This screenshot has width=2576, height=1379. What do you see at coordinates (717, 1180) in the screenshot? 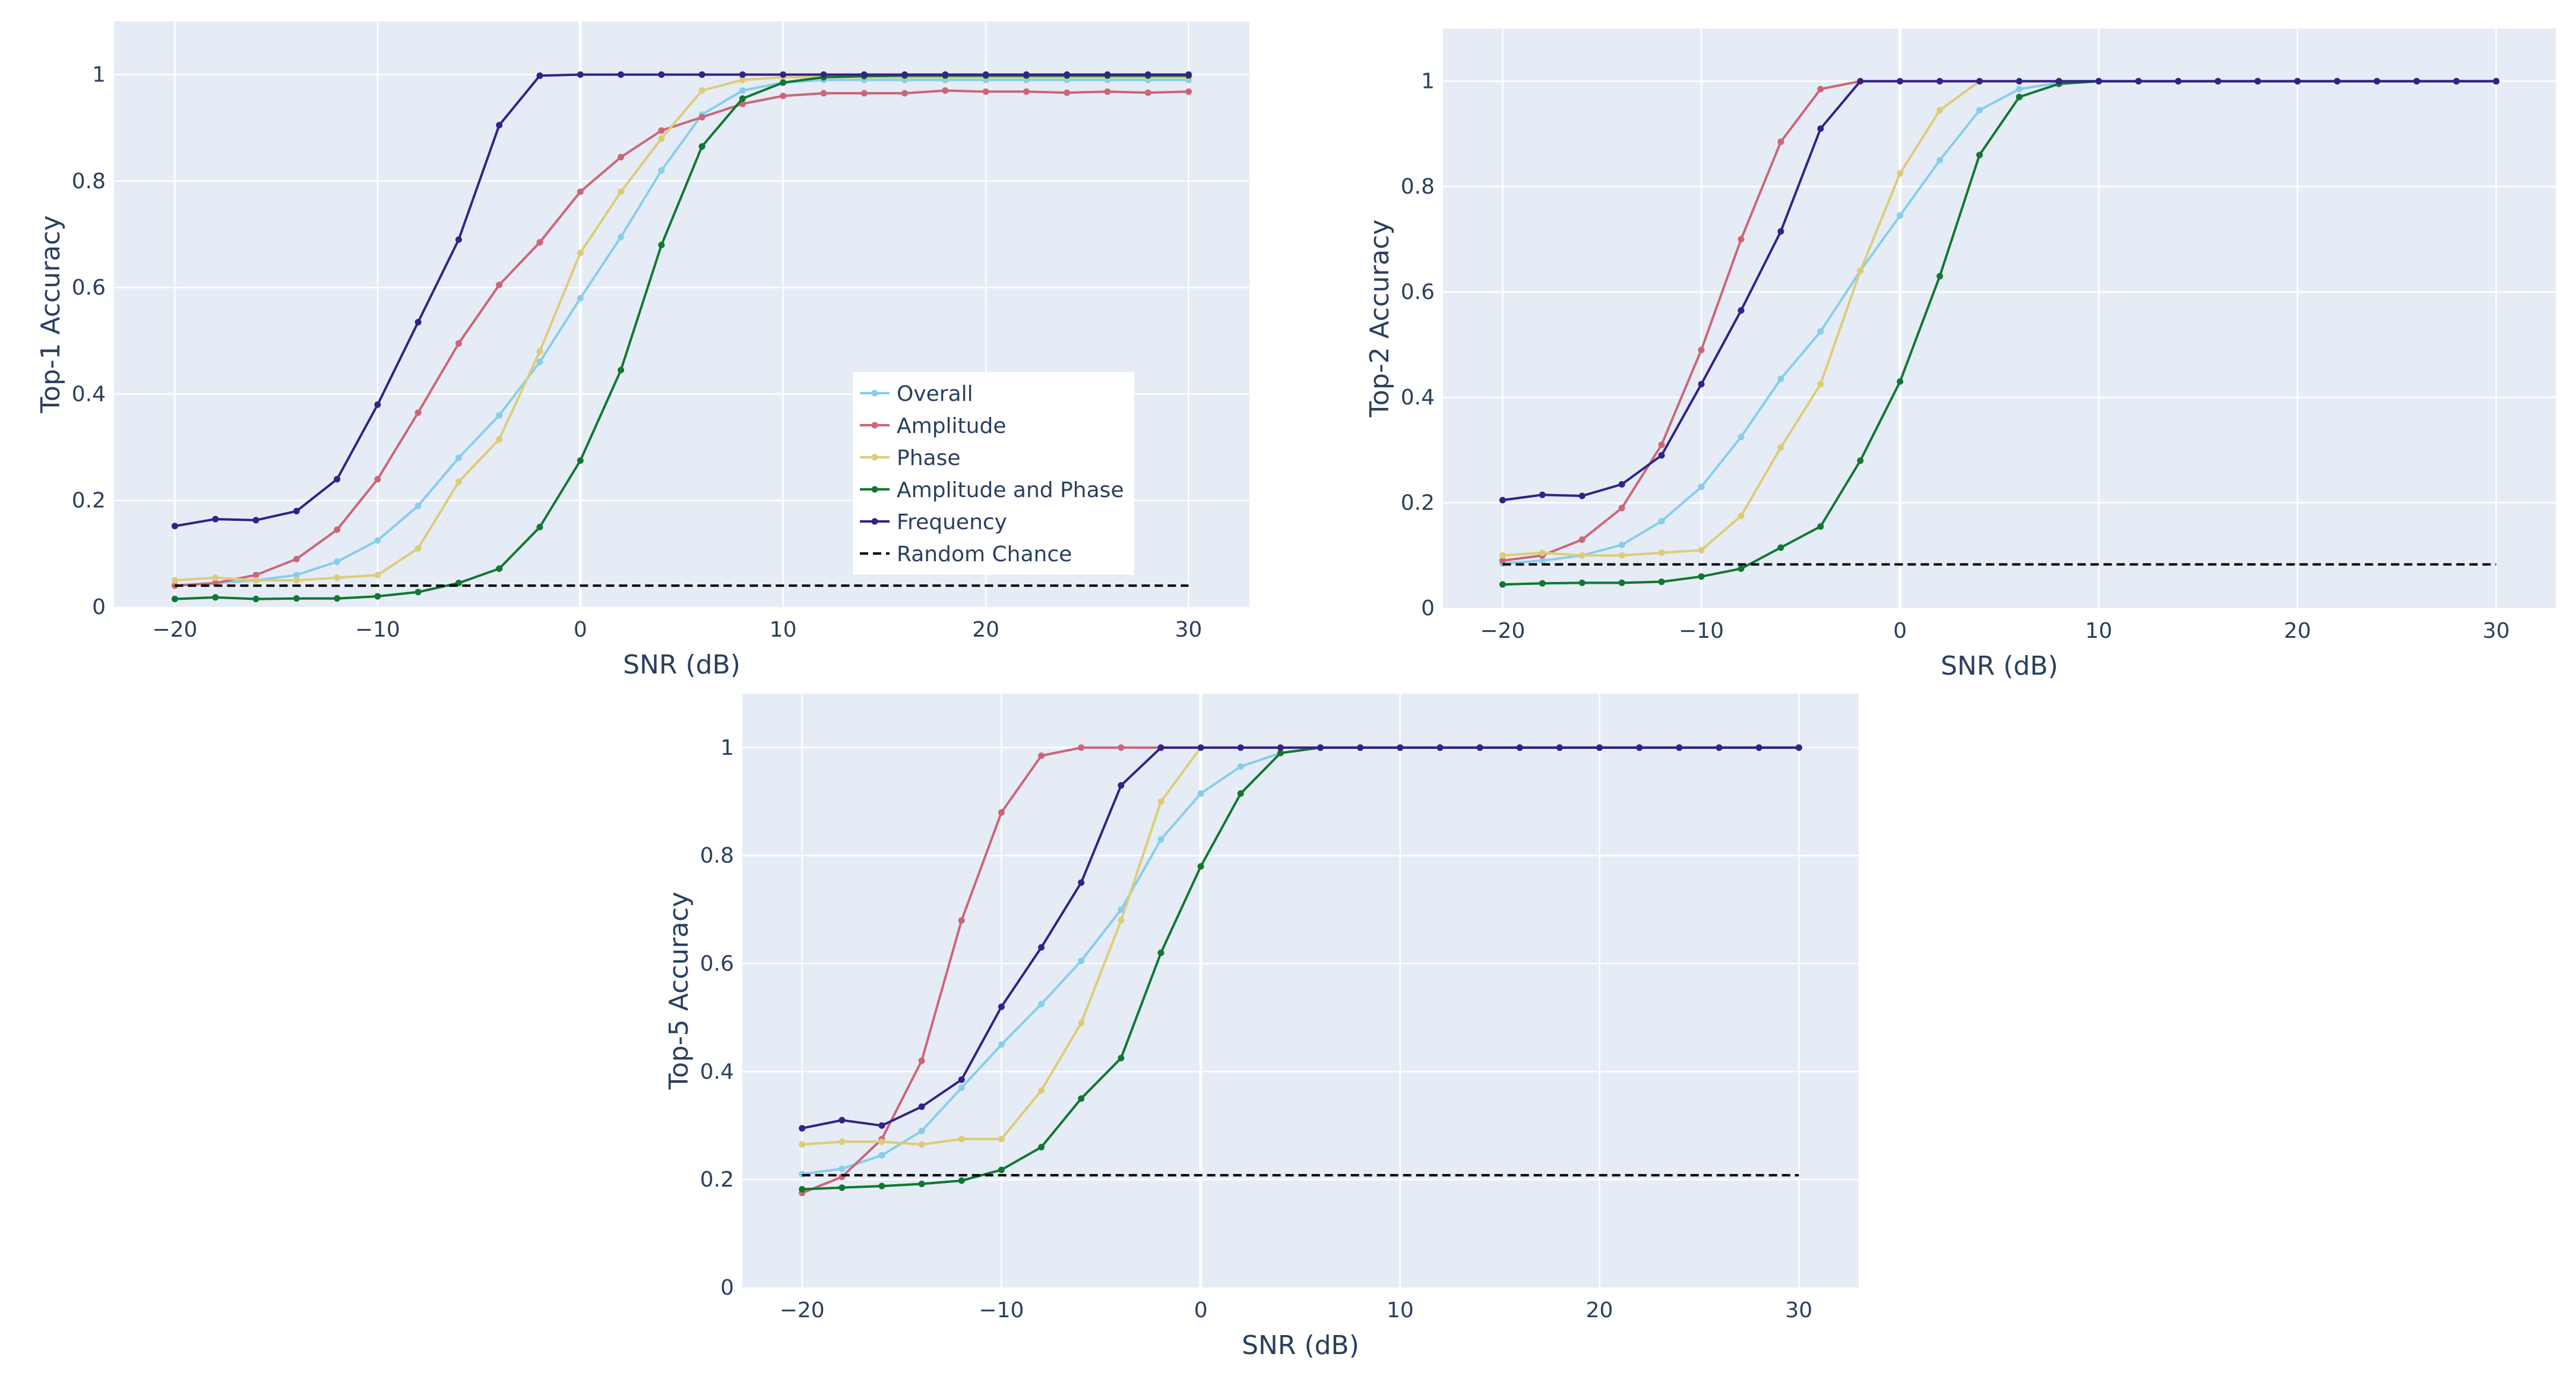
I see `y-tick-label: 0.2` at bounding box center [717, 1180].